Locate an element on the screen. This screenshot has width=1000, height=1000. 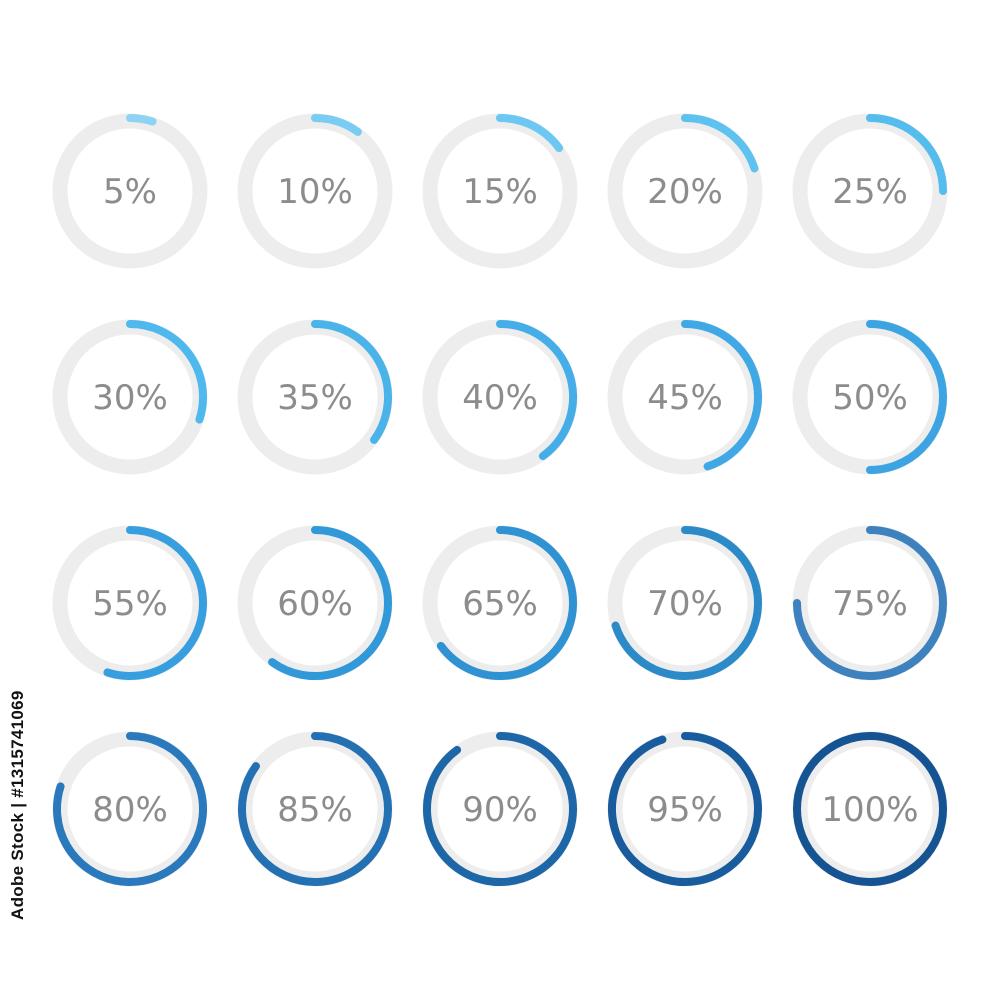
progress-ring: 50% is located at coordinates (870, 397).